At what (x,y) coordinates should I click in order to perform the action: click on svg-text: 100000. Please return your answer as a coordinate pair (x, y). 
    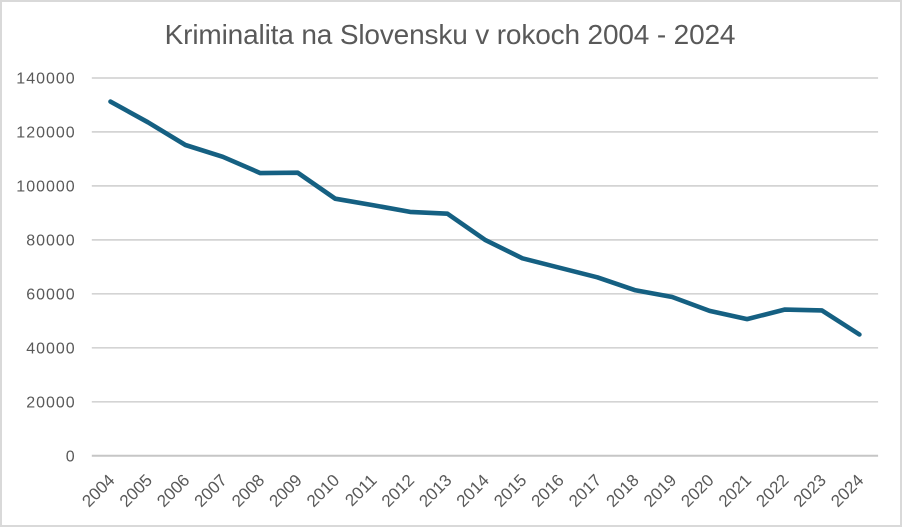
    Looking at the image, I should click on (45, 187).